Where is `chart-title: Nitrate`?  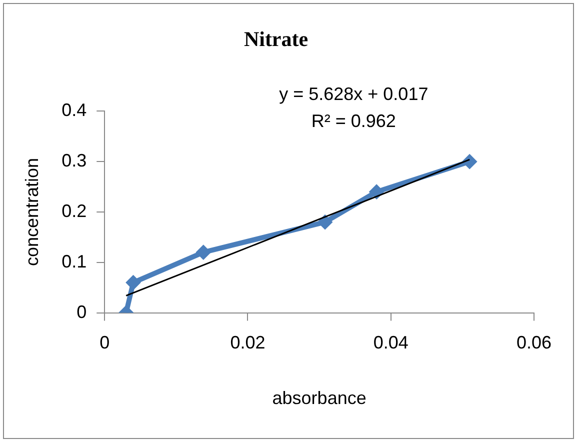
chart-title: Nitrate is located at coordinates (276, 39).